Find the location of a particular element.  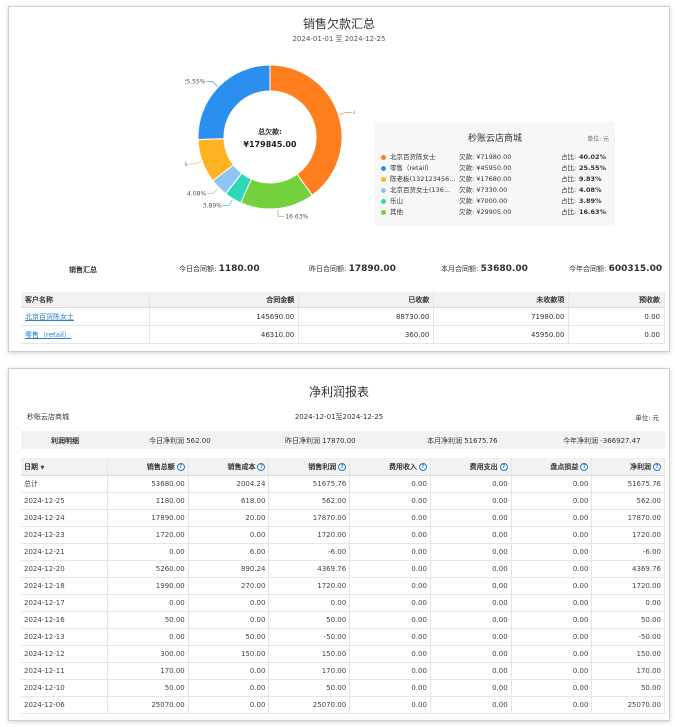

cell-date: 总计 is located at coordinates (64, 484).